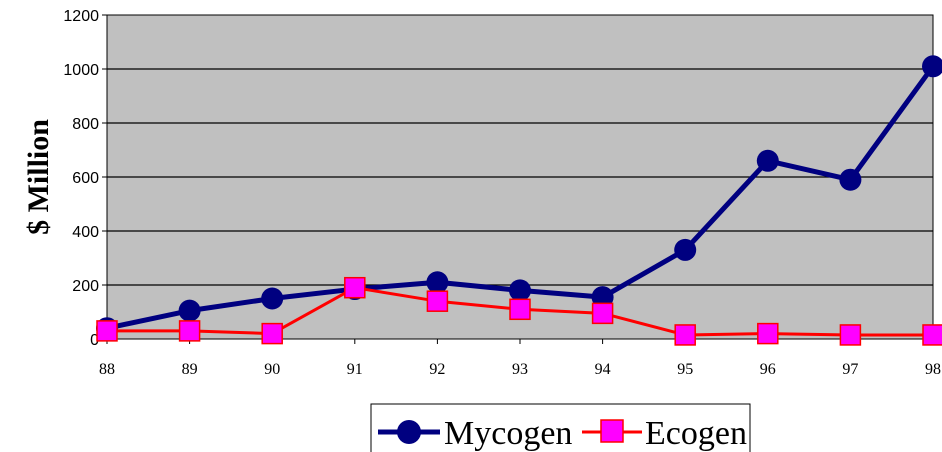  Describe the element at coordinates (933, 369) in the screenshot. I see `x-tick-label: 98` at that location.